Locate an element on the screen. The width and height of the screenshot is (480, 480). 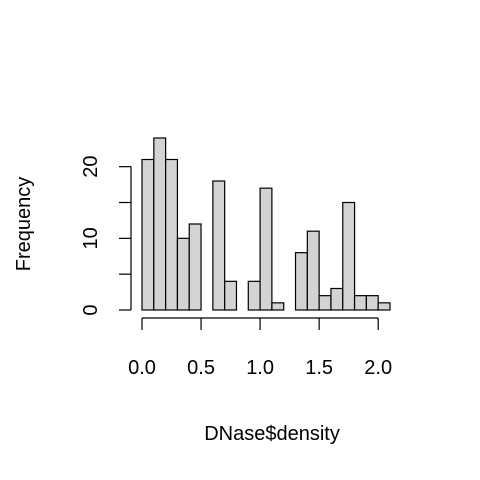
x-tick-label: 2.0 is located at coordinates (378, 368).